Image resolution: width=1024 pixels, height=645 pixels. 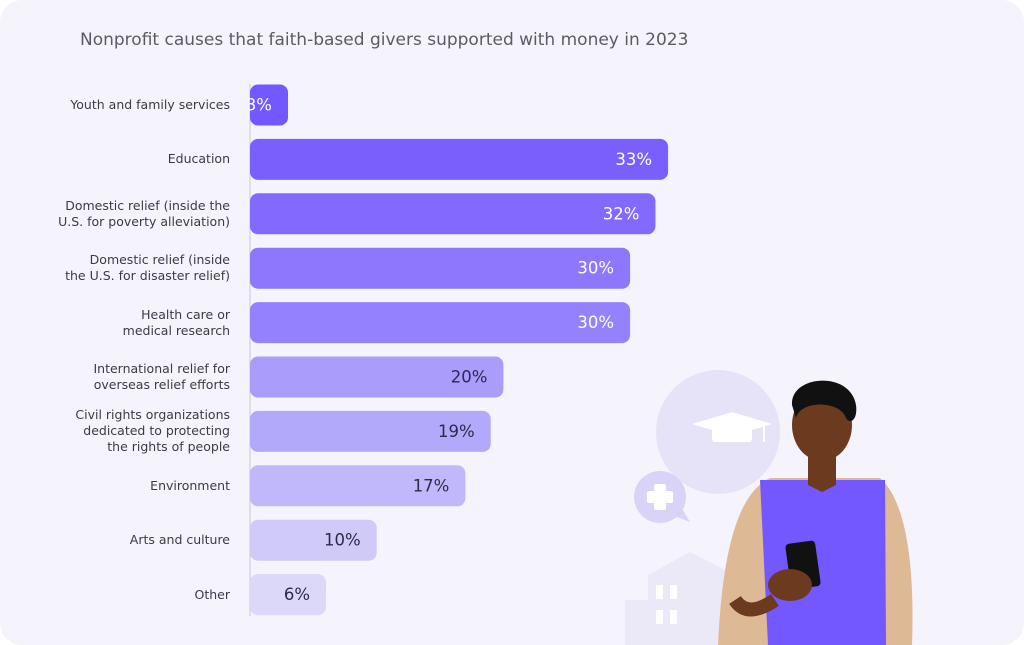 I want to click on value-label: 33%, so click(x=633, y=159).